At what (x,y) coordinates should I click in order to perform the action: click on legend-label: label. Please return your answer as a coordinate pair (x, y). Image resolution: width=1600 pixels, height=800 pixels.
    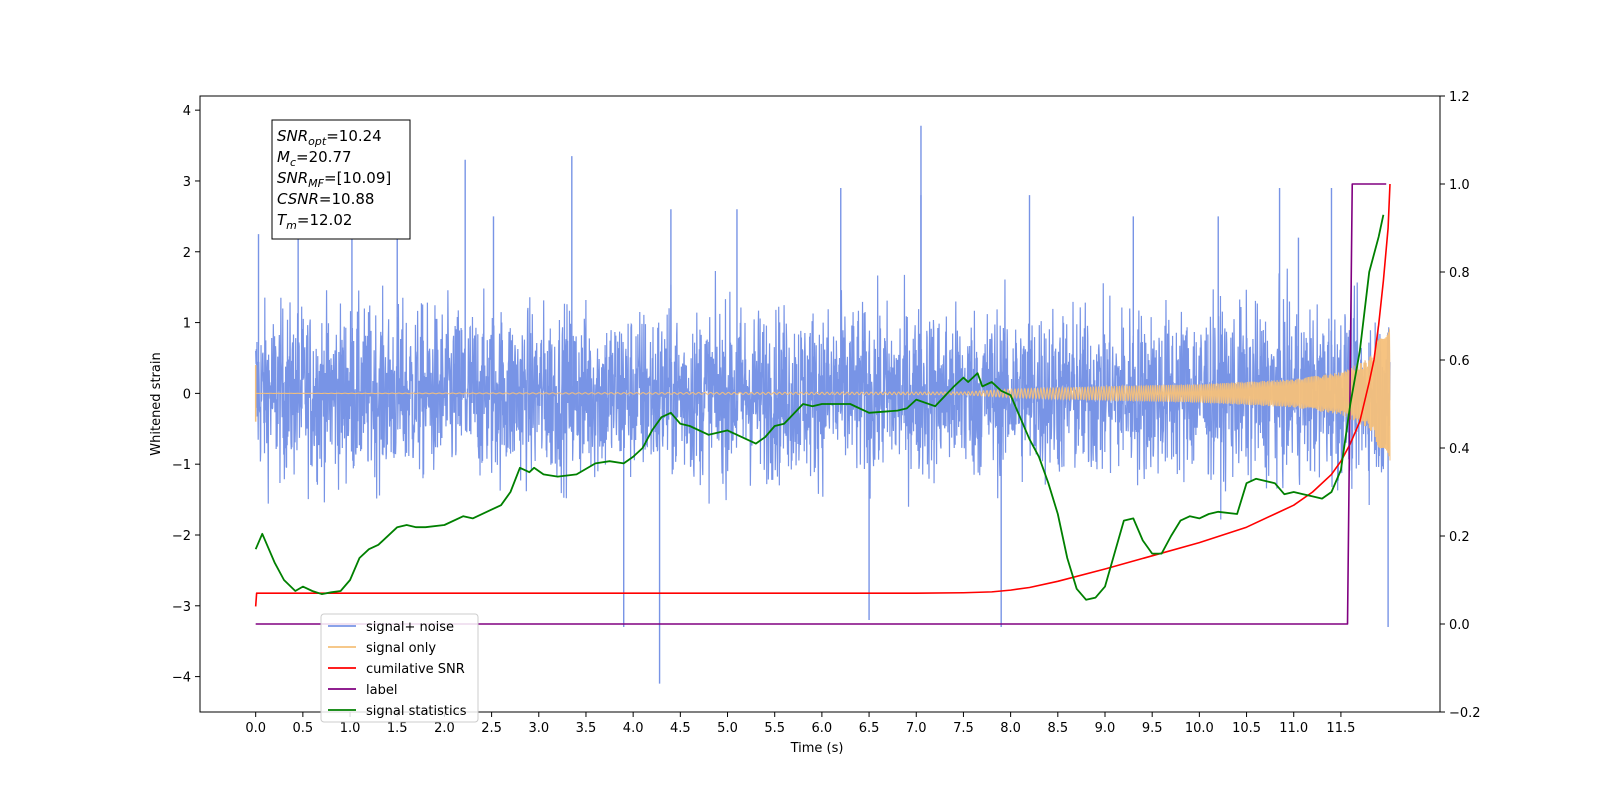
    Looking at the image, I should click on (381, 690).